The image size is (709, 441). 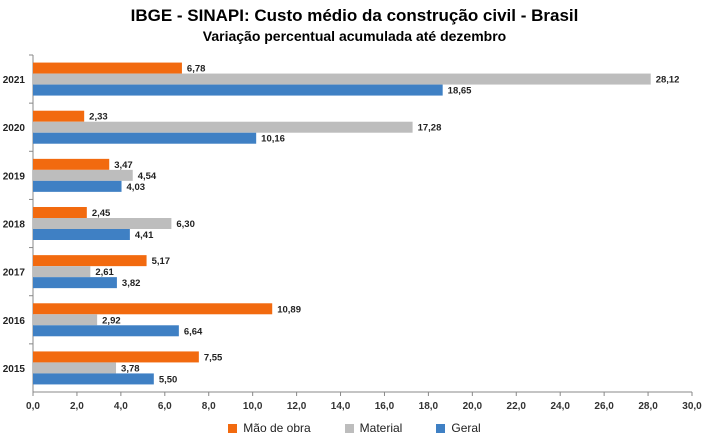 I want to click on x-tick-label: 12,0, so click(x=297, y=406).